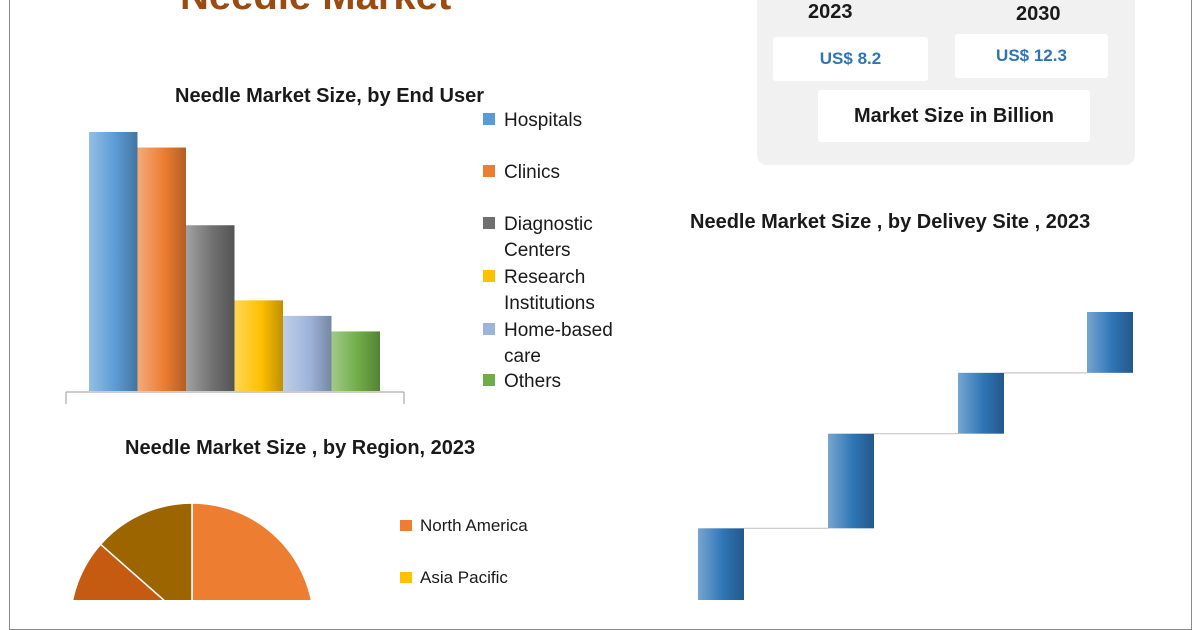  I want to click on value-2030: US$ 12.3, so click(1031, 56).